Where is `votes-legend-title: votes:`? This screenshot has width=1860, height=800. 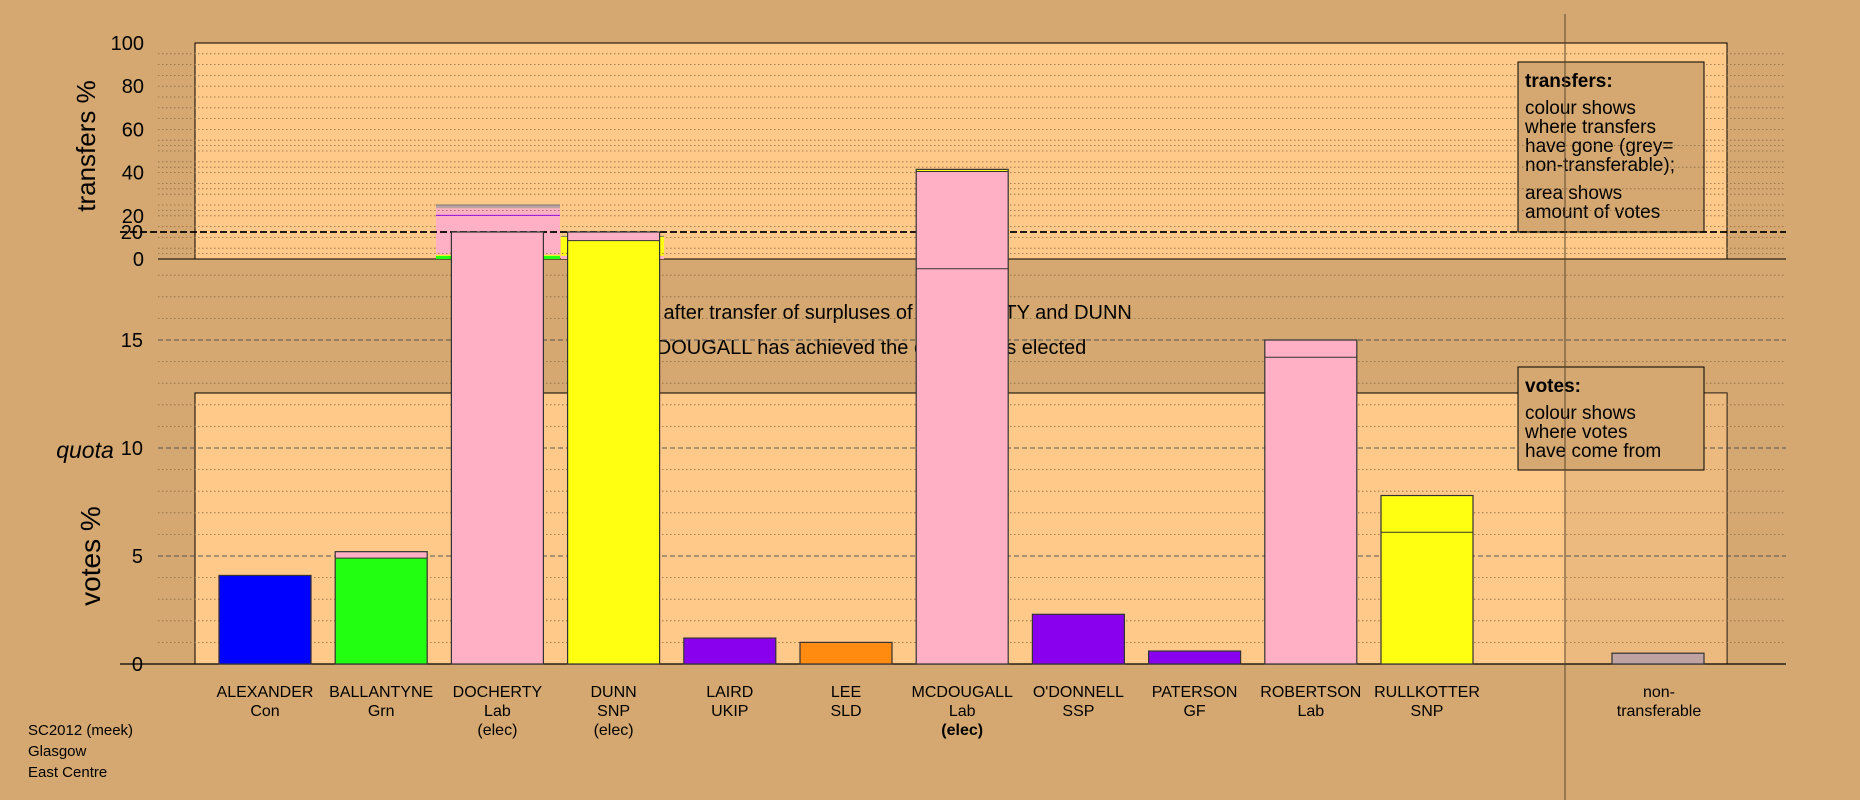 votes-legend-title: votes: is located at coordinates (1553, 386).